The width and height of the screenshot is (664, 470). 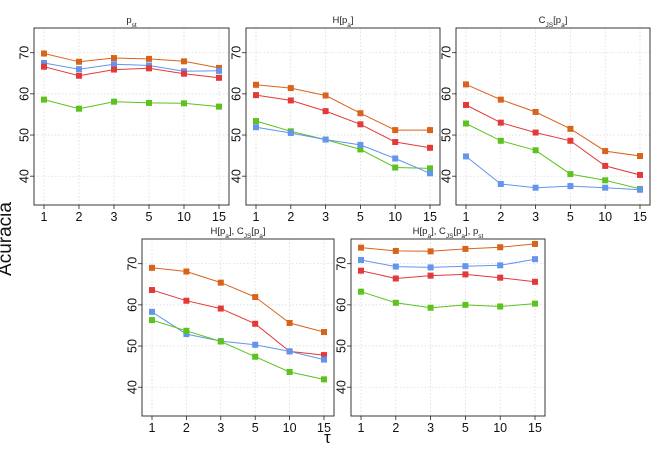 What do you see at coordinates (553, 22) in the screenshot?
I see `panel-title: CJS[pa]` at bounding box center [553, 22].